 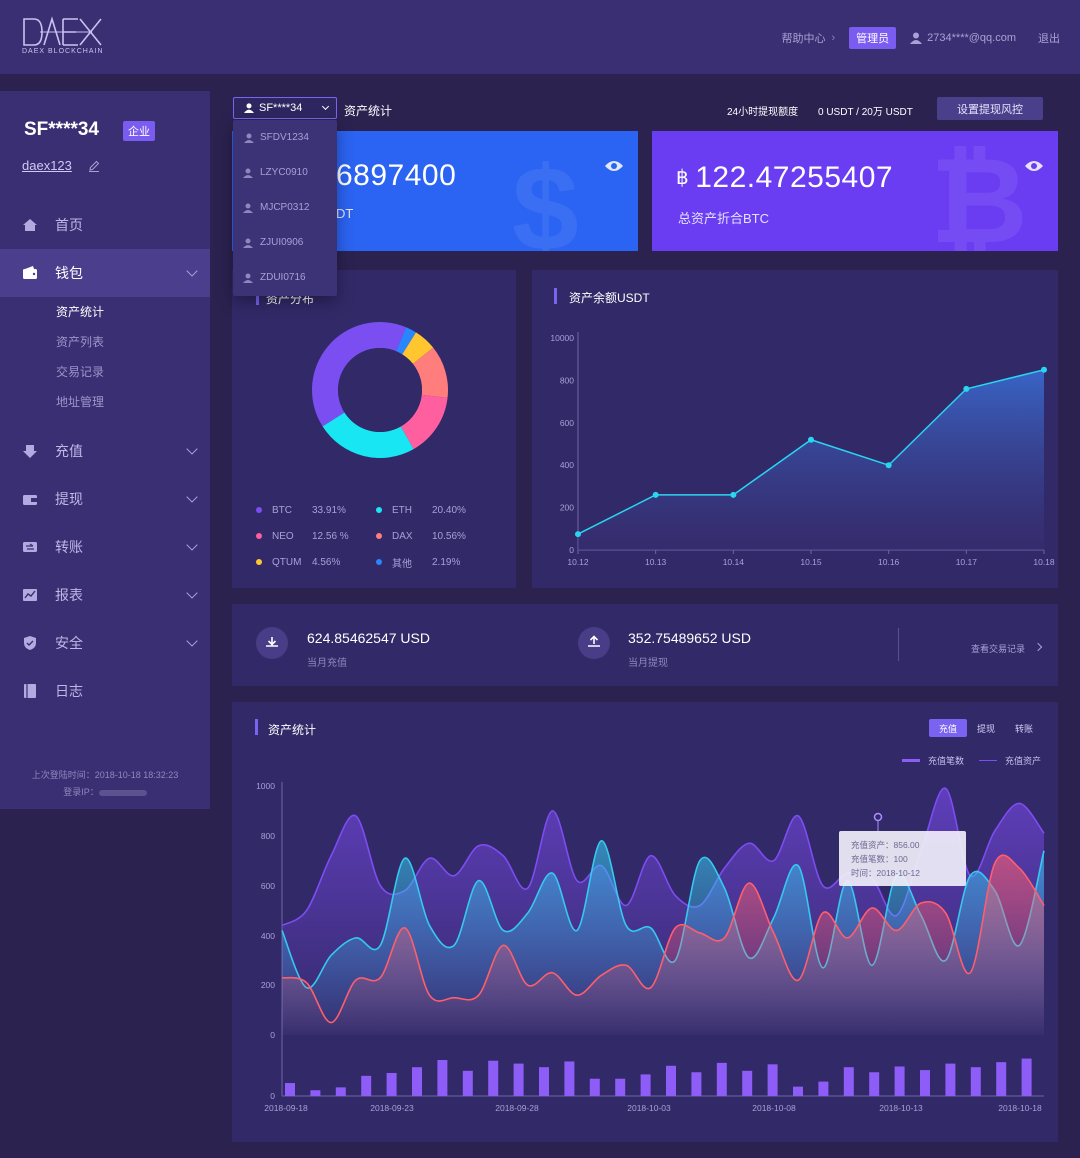 I want to click on y-tick-label: 0, so click(x=272, y=1096).